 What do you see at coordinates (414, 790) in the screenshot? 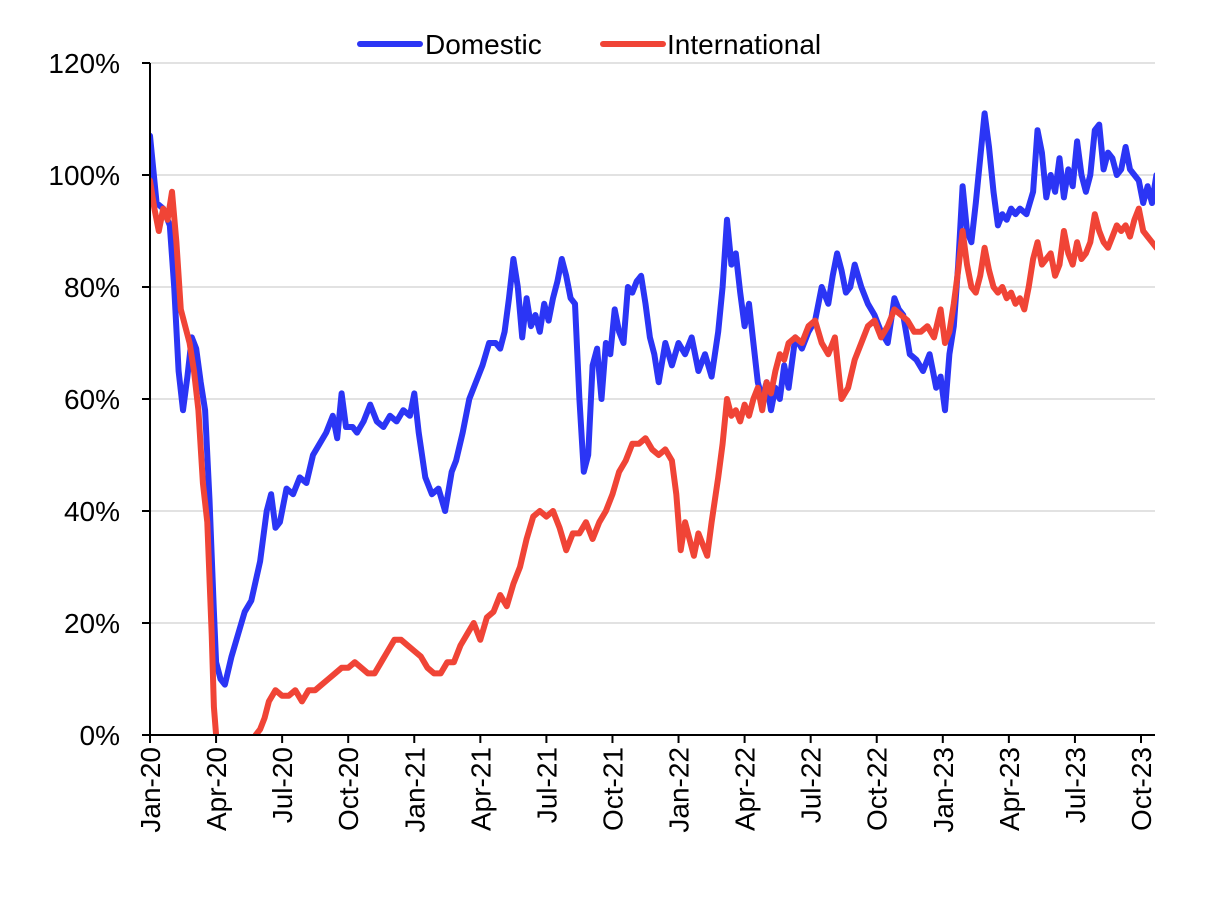
I see `x-tick-label: Jan-21` at bounding box center [414, 790].